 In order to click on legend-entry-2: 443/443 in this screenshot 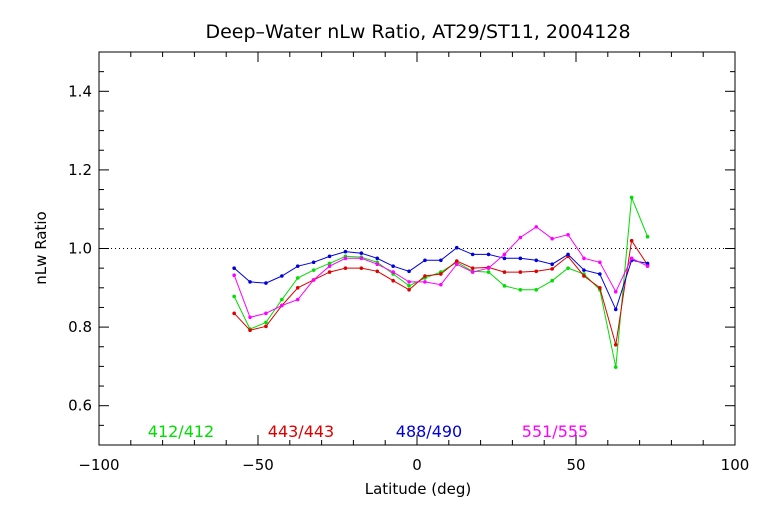, I will do `click(301, 431)`.